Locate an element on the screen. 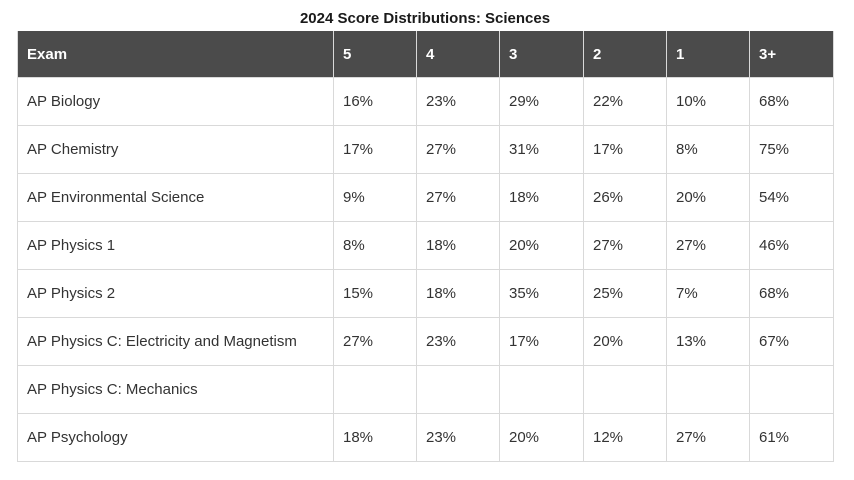  score-3-cell: 18% is located at coordinates (541, 197).